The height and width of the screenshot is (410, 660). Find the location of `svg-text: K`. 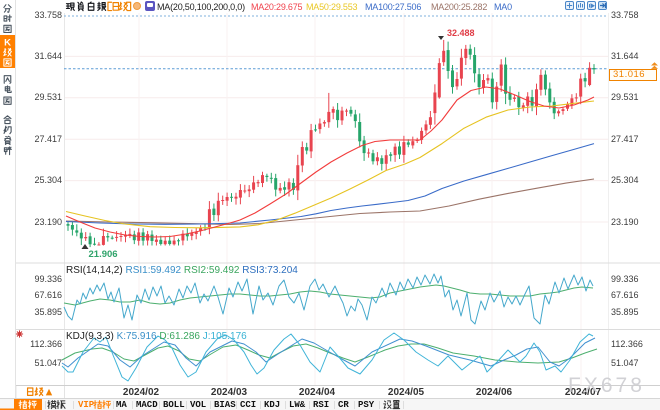

svg-text: K is located at coordinates (7, 43).